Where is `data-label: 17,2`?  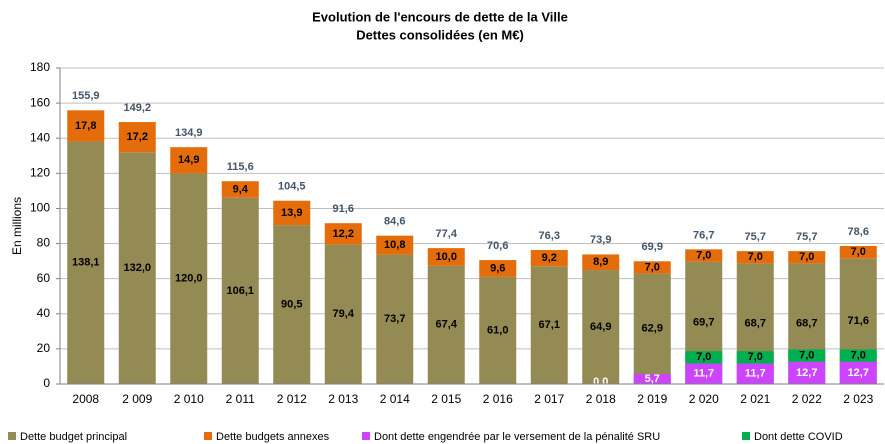
data-label: 17,2 is located at coordinates (137, 137).